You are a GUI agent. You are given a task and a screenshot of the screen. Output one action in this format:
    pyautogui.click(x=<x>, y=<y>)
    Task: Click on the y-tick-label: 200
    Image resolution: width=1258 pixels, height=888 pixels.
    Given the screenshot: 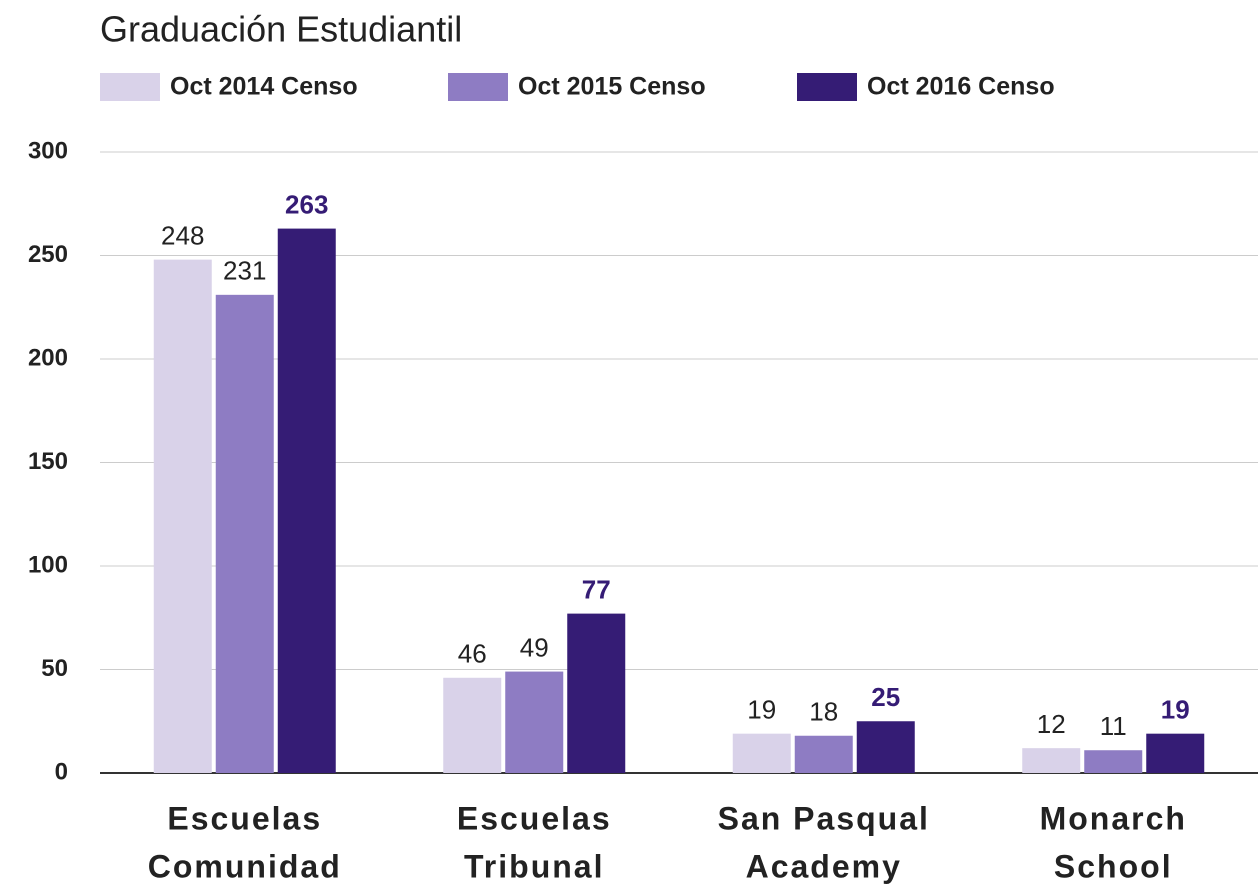 What is the action you would take?
    pyautogui.click(x=48, y=357)
    